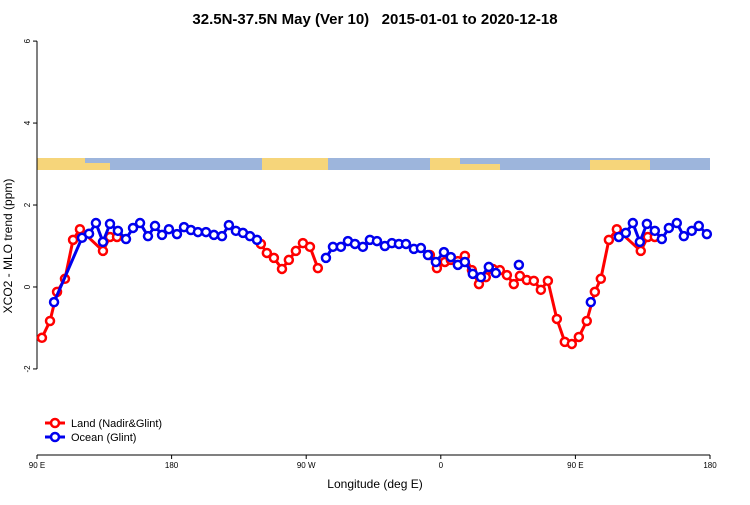  What do you see at coordinates (8, 246) in the screenshot?
I see `y-axis-label: XCO2 - MLO trend (ppm)` at bounding box center [8, 246].